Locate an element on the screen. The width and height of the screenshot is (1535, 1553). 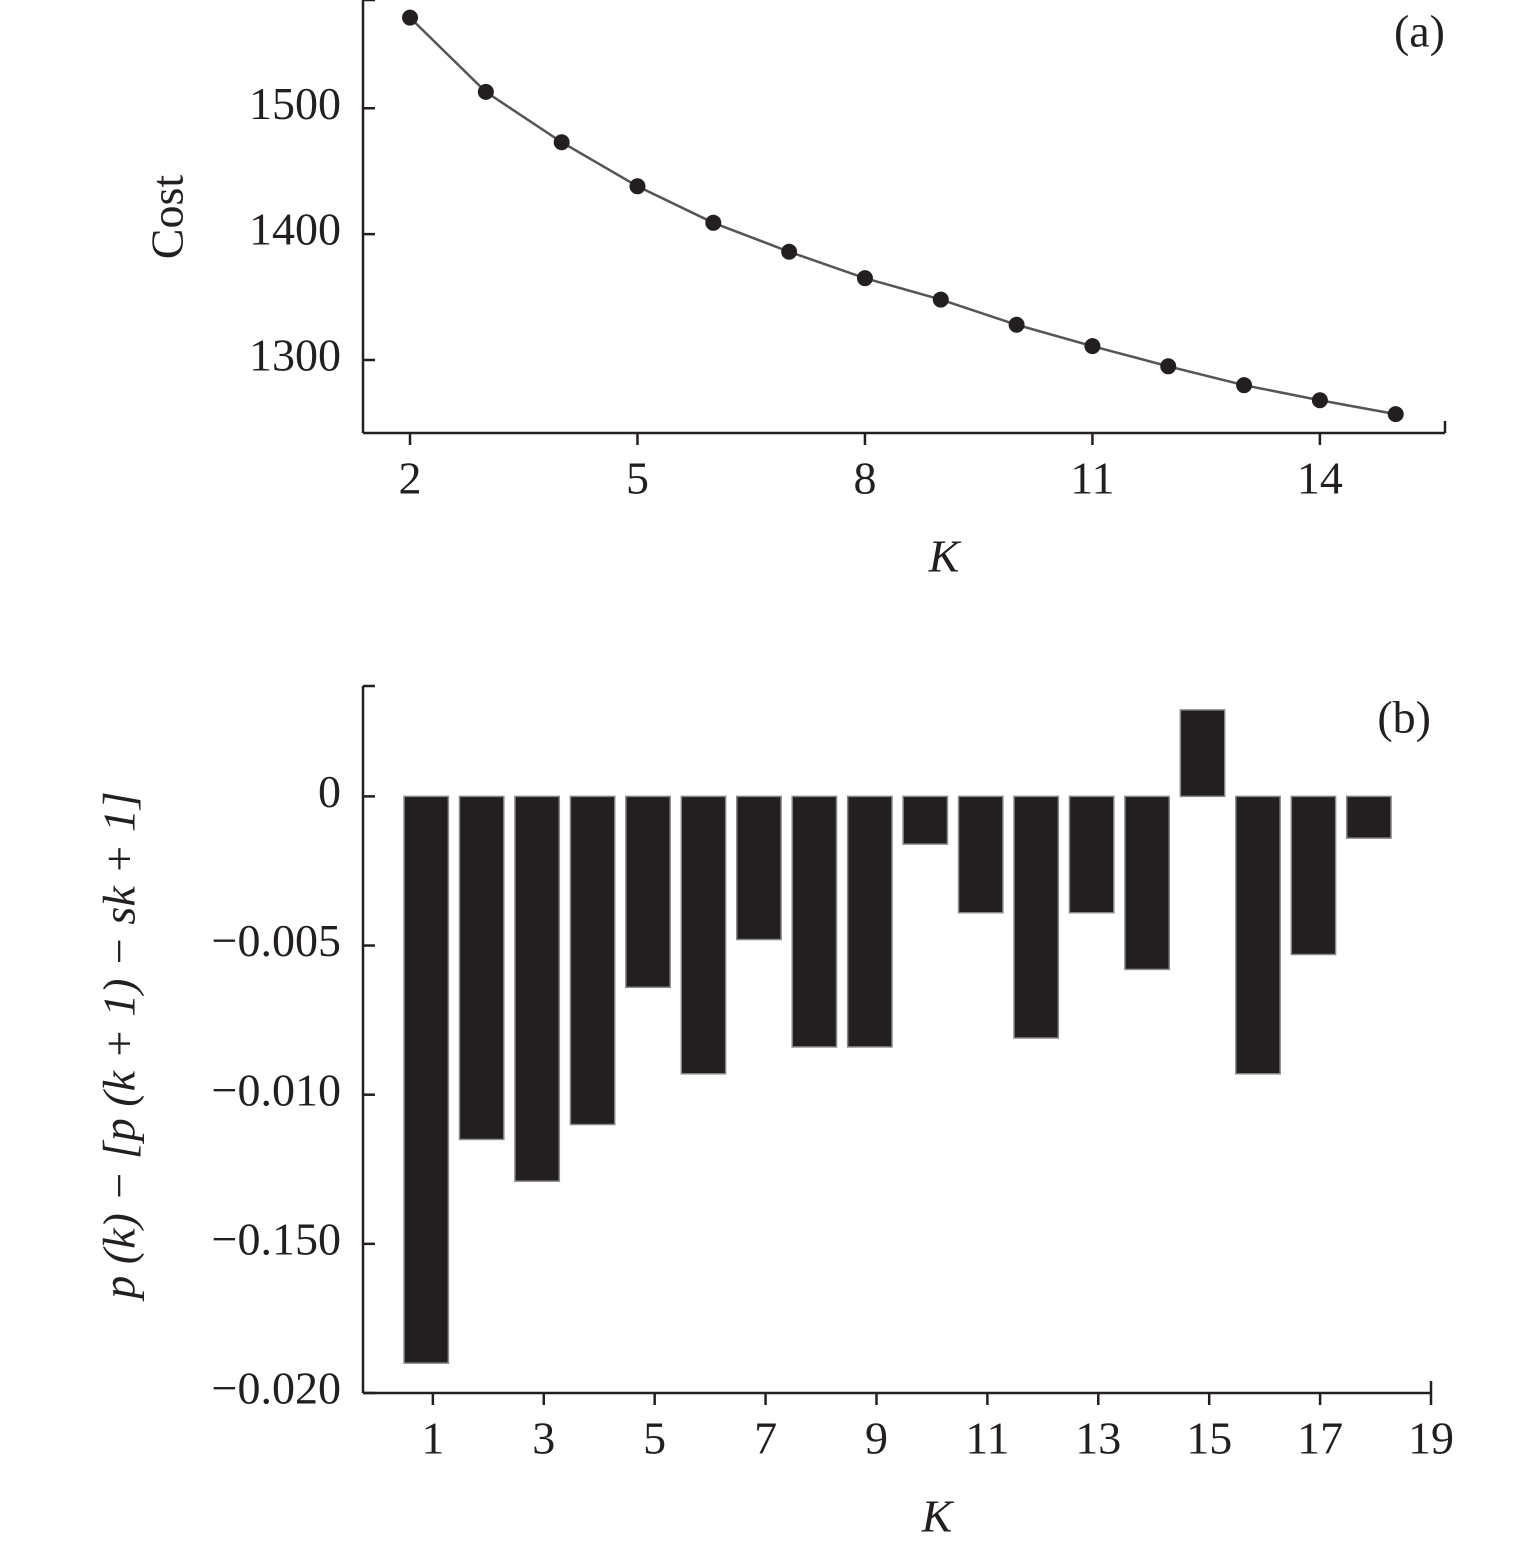
y-tick-label: 1500 is located at coordinates (295, 103).